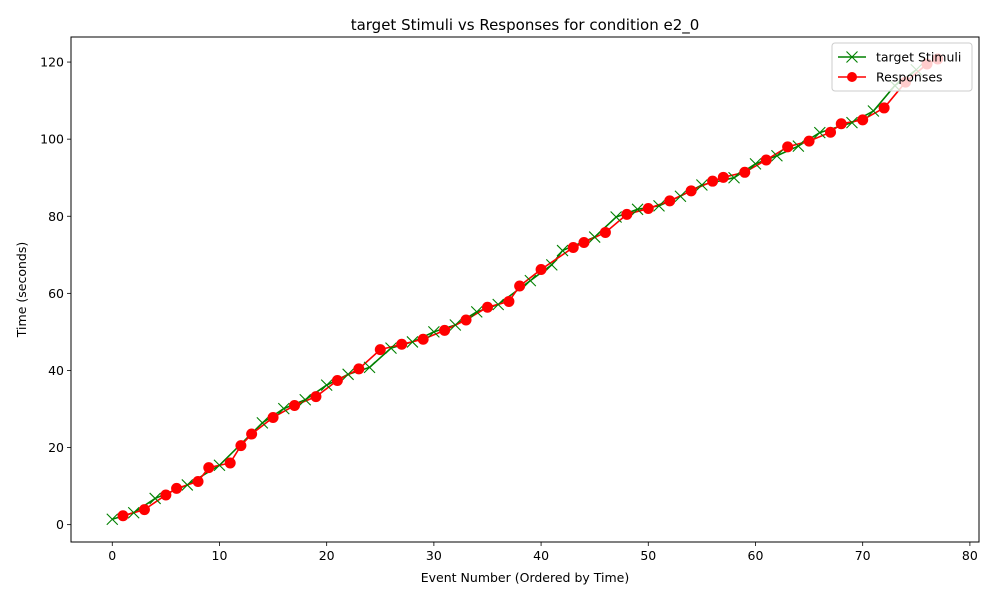 The width and height of the screenshot is (1000, 600). I want to click on y-tick-label: 0, so click(60, 524).